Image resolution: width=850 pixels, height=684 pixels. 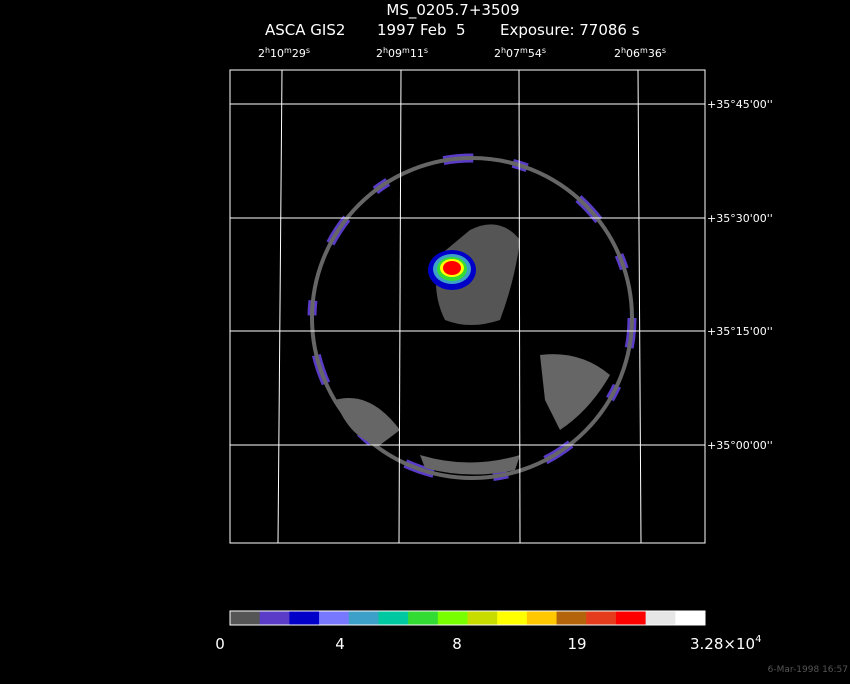 I want to click on number: 07, so click(x=513, y=53).